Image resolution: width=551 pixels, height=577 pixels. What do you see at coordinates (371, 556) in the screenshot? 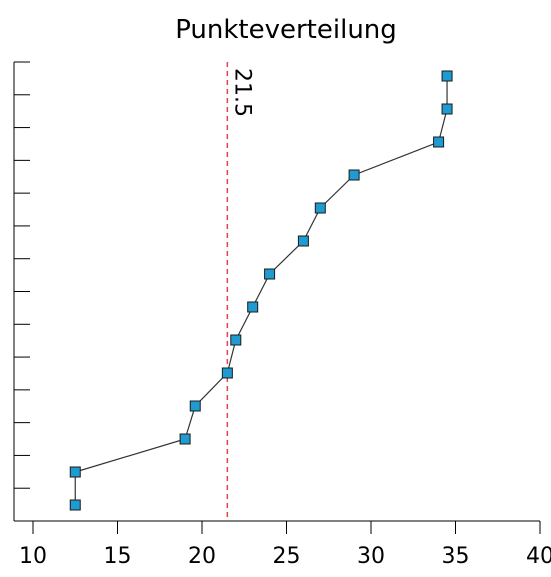
I see `x-tick-label: 30` at bounding box center [371, 556].